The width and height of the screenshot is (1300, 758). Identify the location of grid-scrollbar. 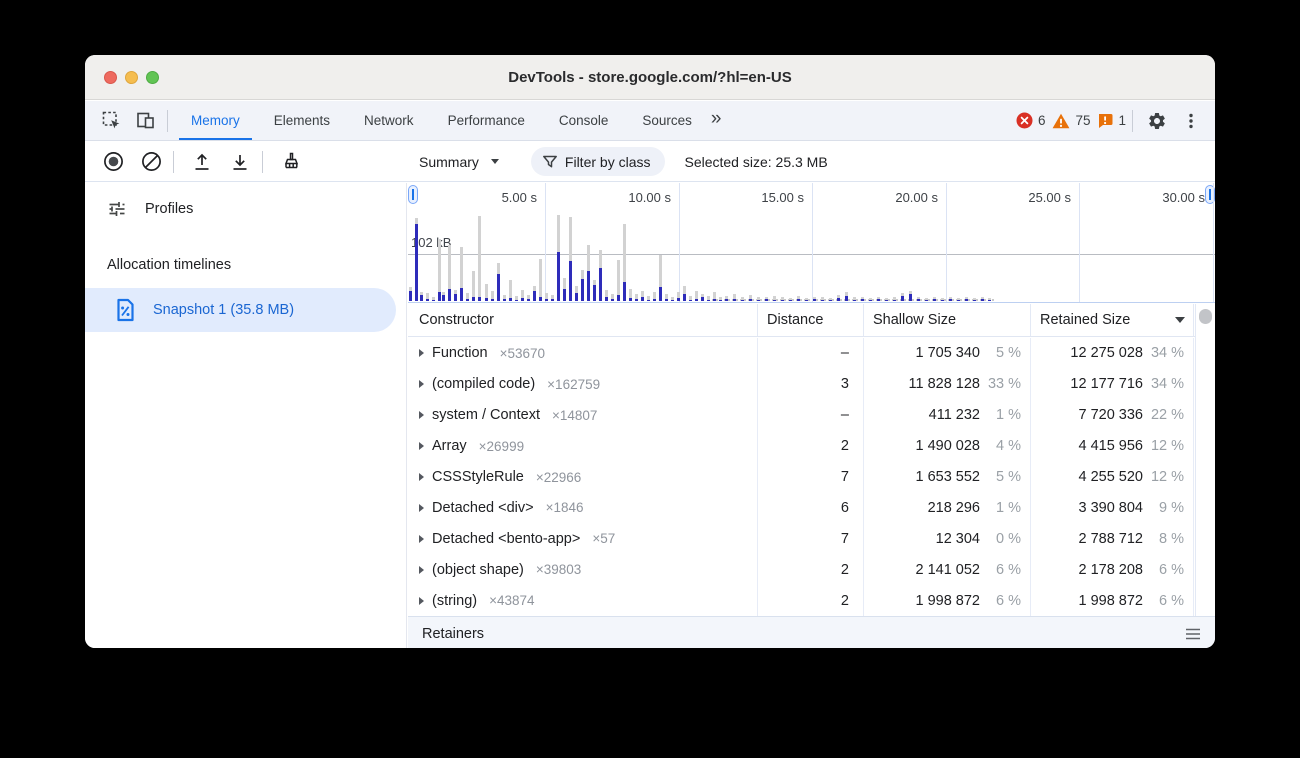
(1205, 460).